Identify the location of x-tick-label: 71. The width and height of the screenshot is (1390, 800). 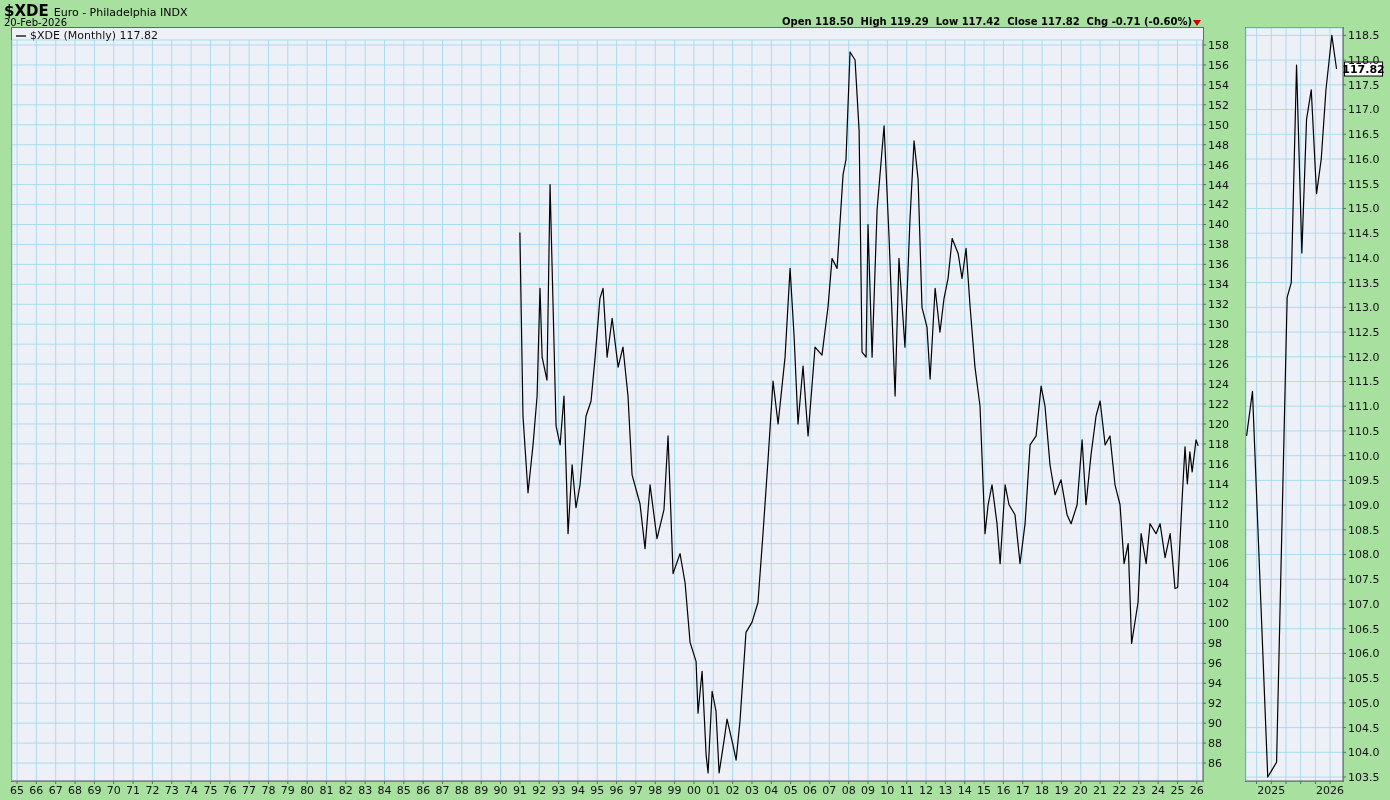
(133, 790).